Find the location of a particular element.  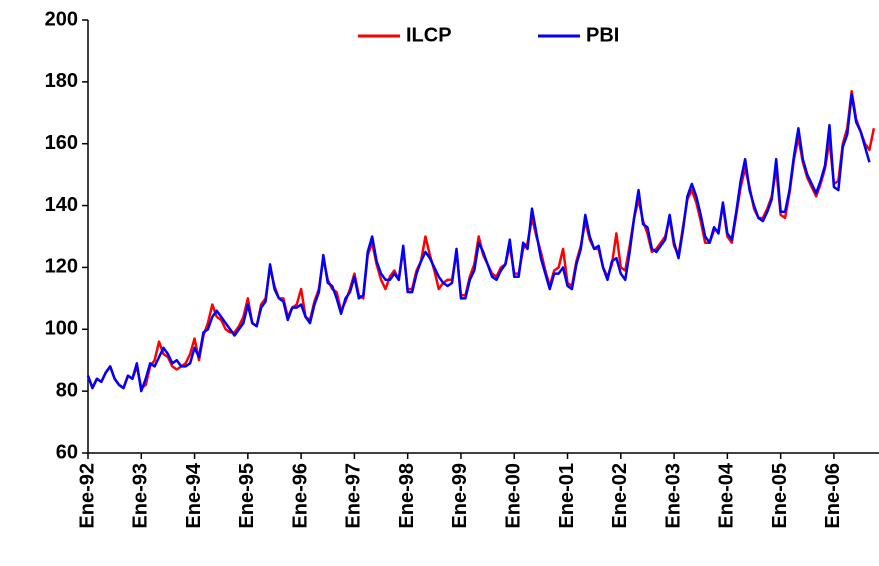

y-tick-label: 80 is located at coordinates (67, 390).